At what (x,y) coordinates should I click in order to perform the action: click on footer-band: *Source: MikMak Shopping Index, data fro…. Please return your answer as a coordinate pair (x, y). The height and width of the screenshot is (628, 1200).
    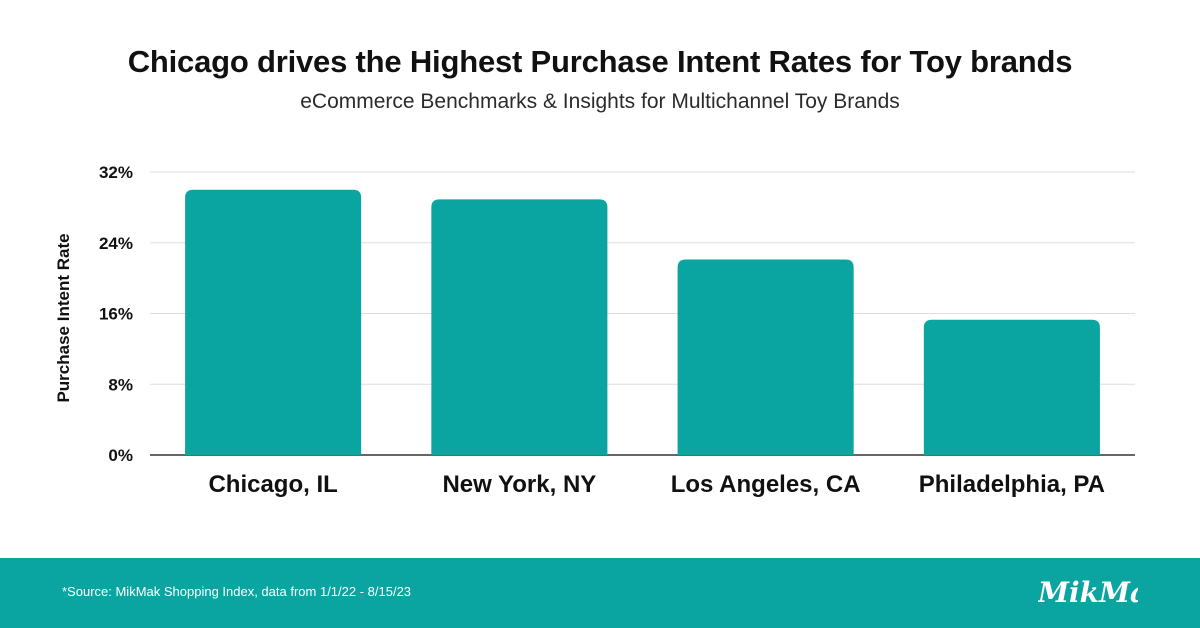
    Looking at the image, I should click on (600, 593).